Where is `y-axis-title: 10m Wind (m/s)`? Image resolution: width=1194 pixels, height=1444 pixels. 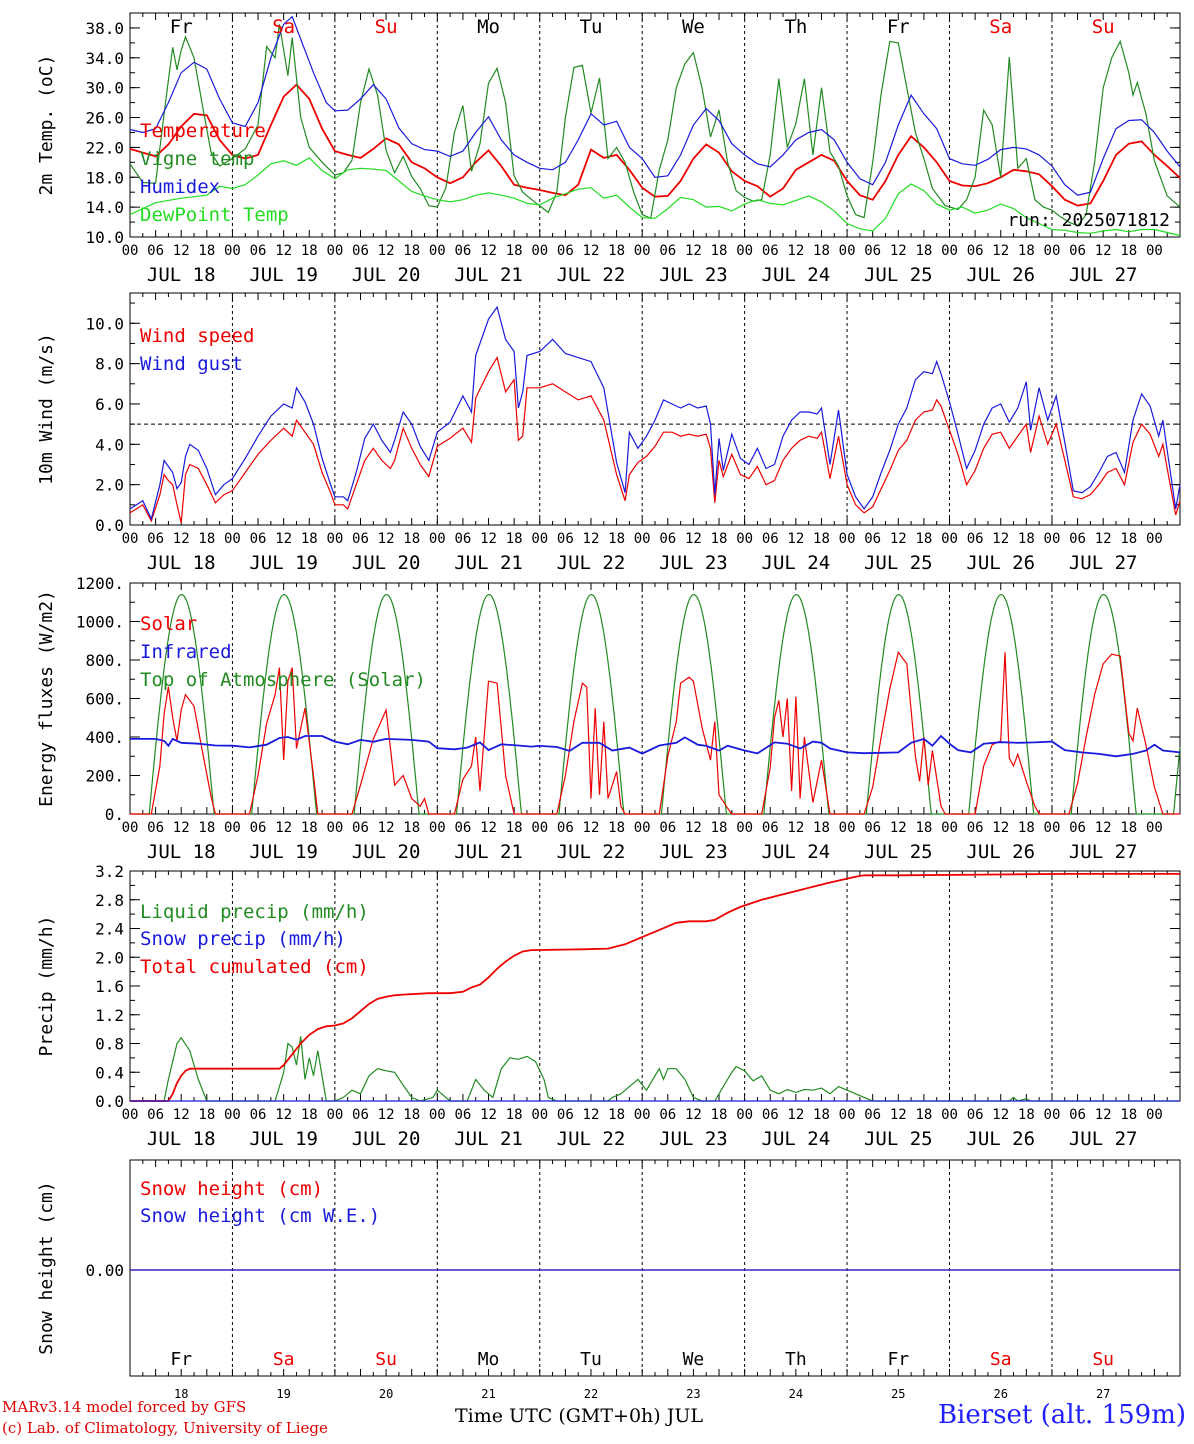
y-axis-title: 10m Wind (m/s) is located at coordinates (46, 409).